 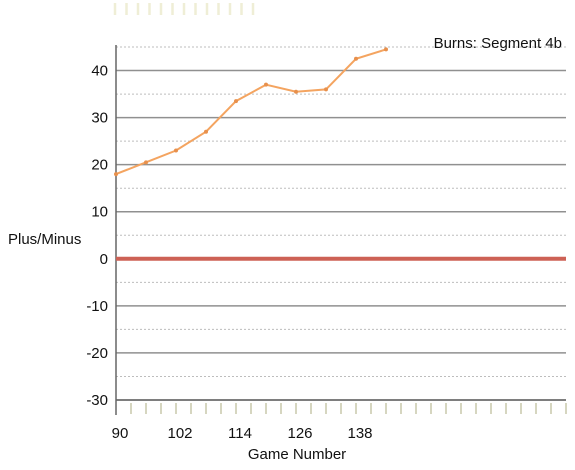 What do you see at coordinates (299, 433) in the screenshot?
I see `x-tick-label: 126` at bounding box center [299, 433].